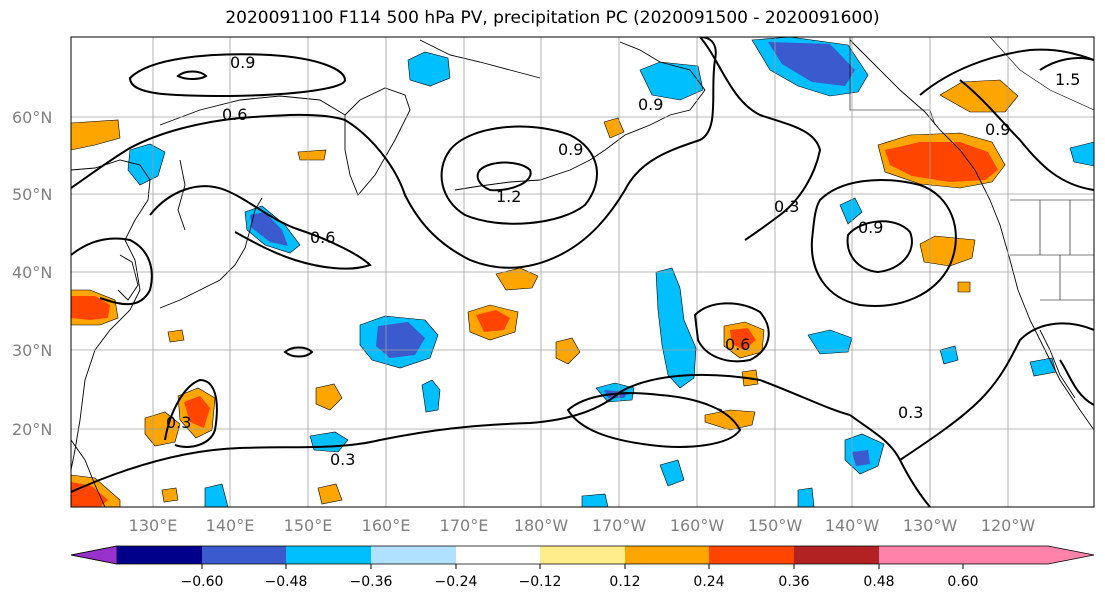  I want to click on contour-03-hawaii, so click(654, 420).